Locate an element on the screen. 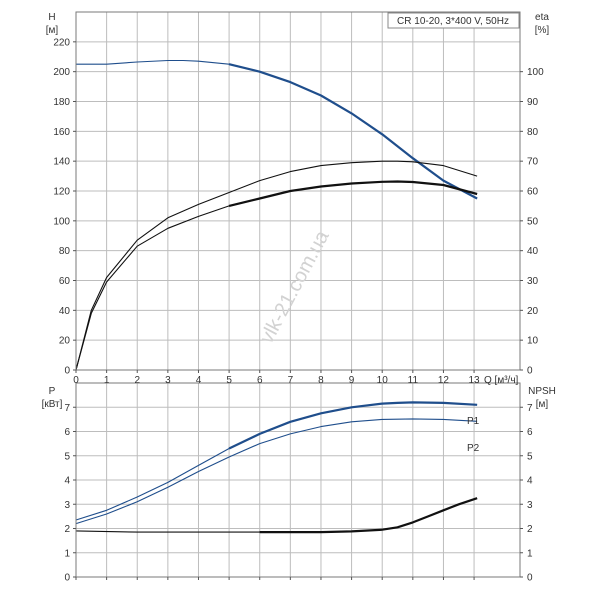 This screenshot has width=600, height=600. bottom-y-right-tick-label: 6 is located at coordinates (530, 432).